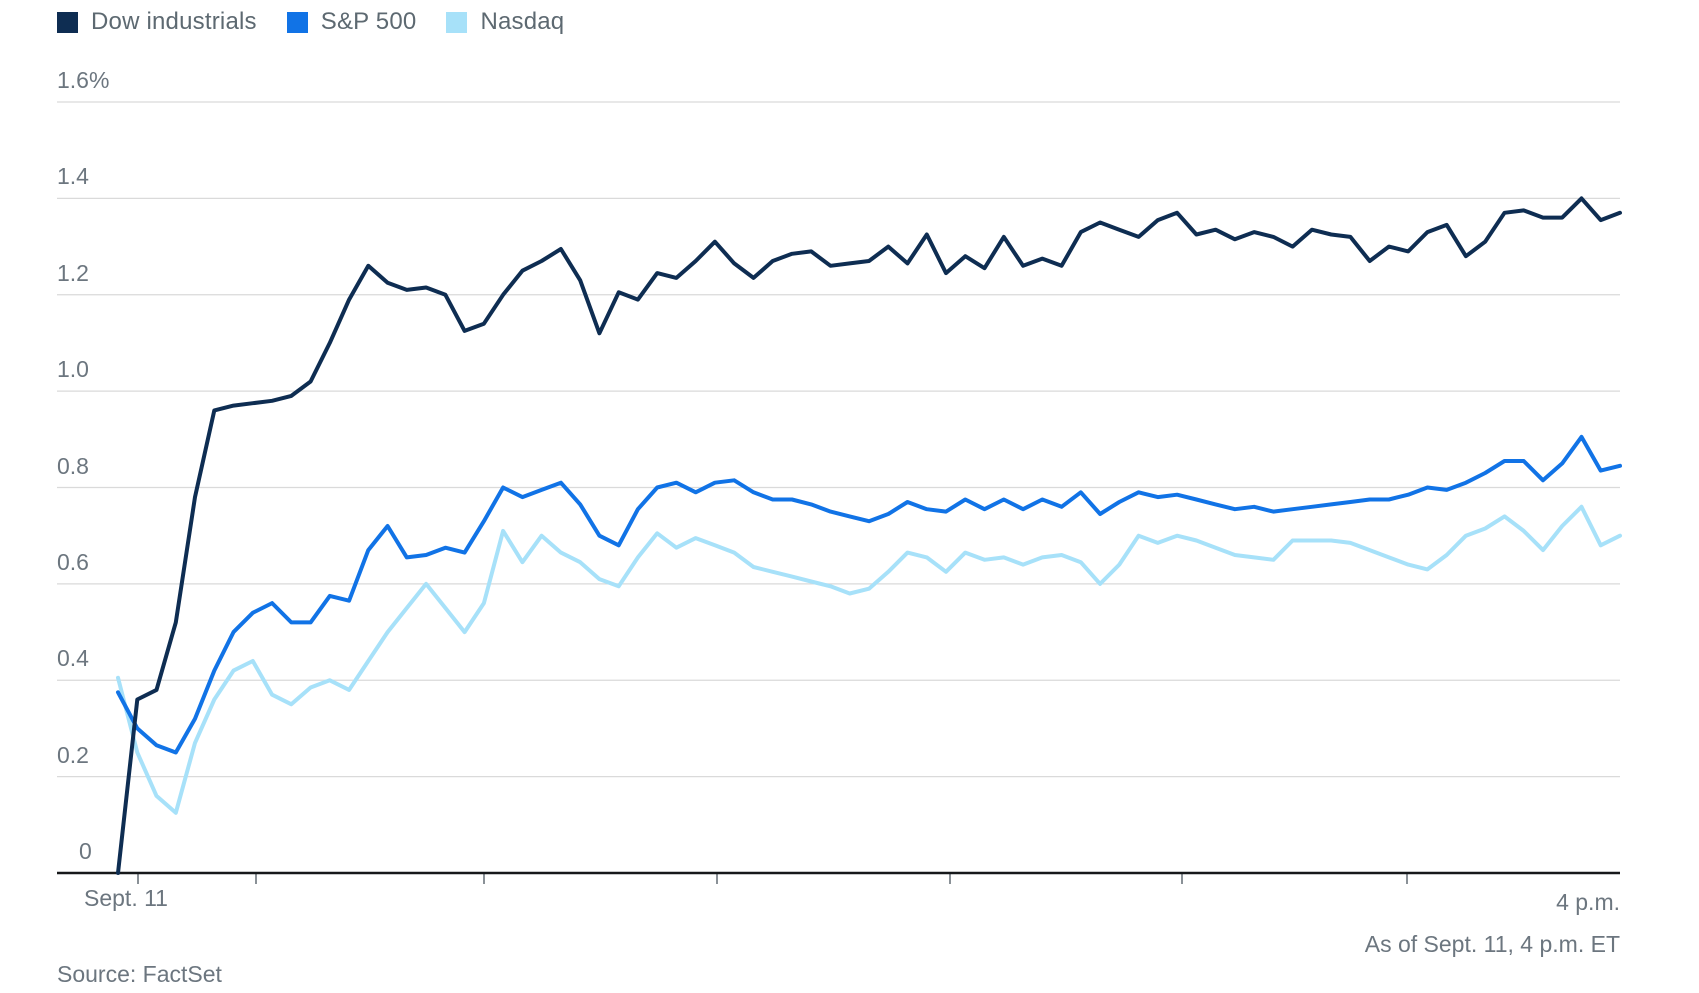 The image size is (1699, 993). I want to click on legend-label: Dow industrials, so click(174, 21).